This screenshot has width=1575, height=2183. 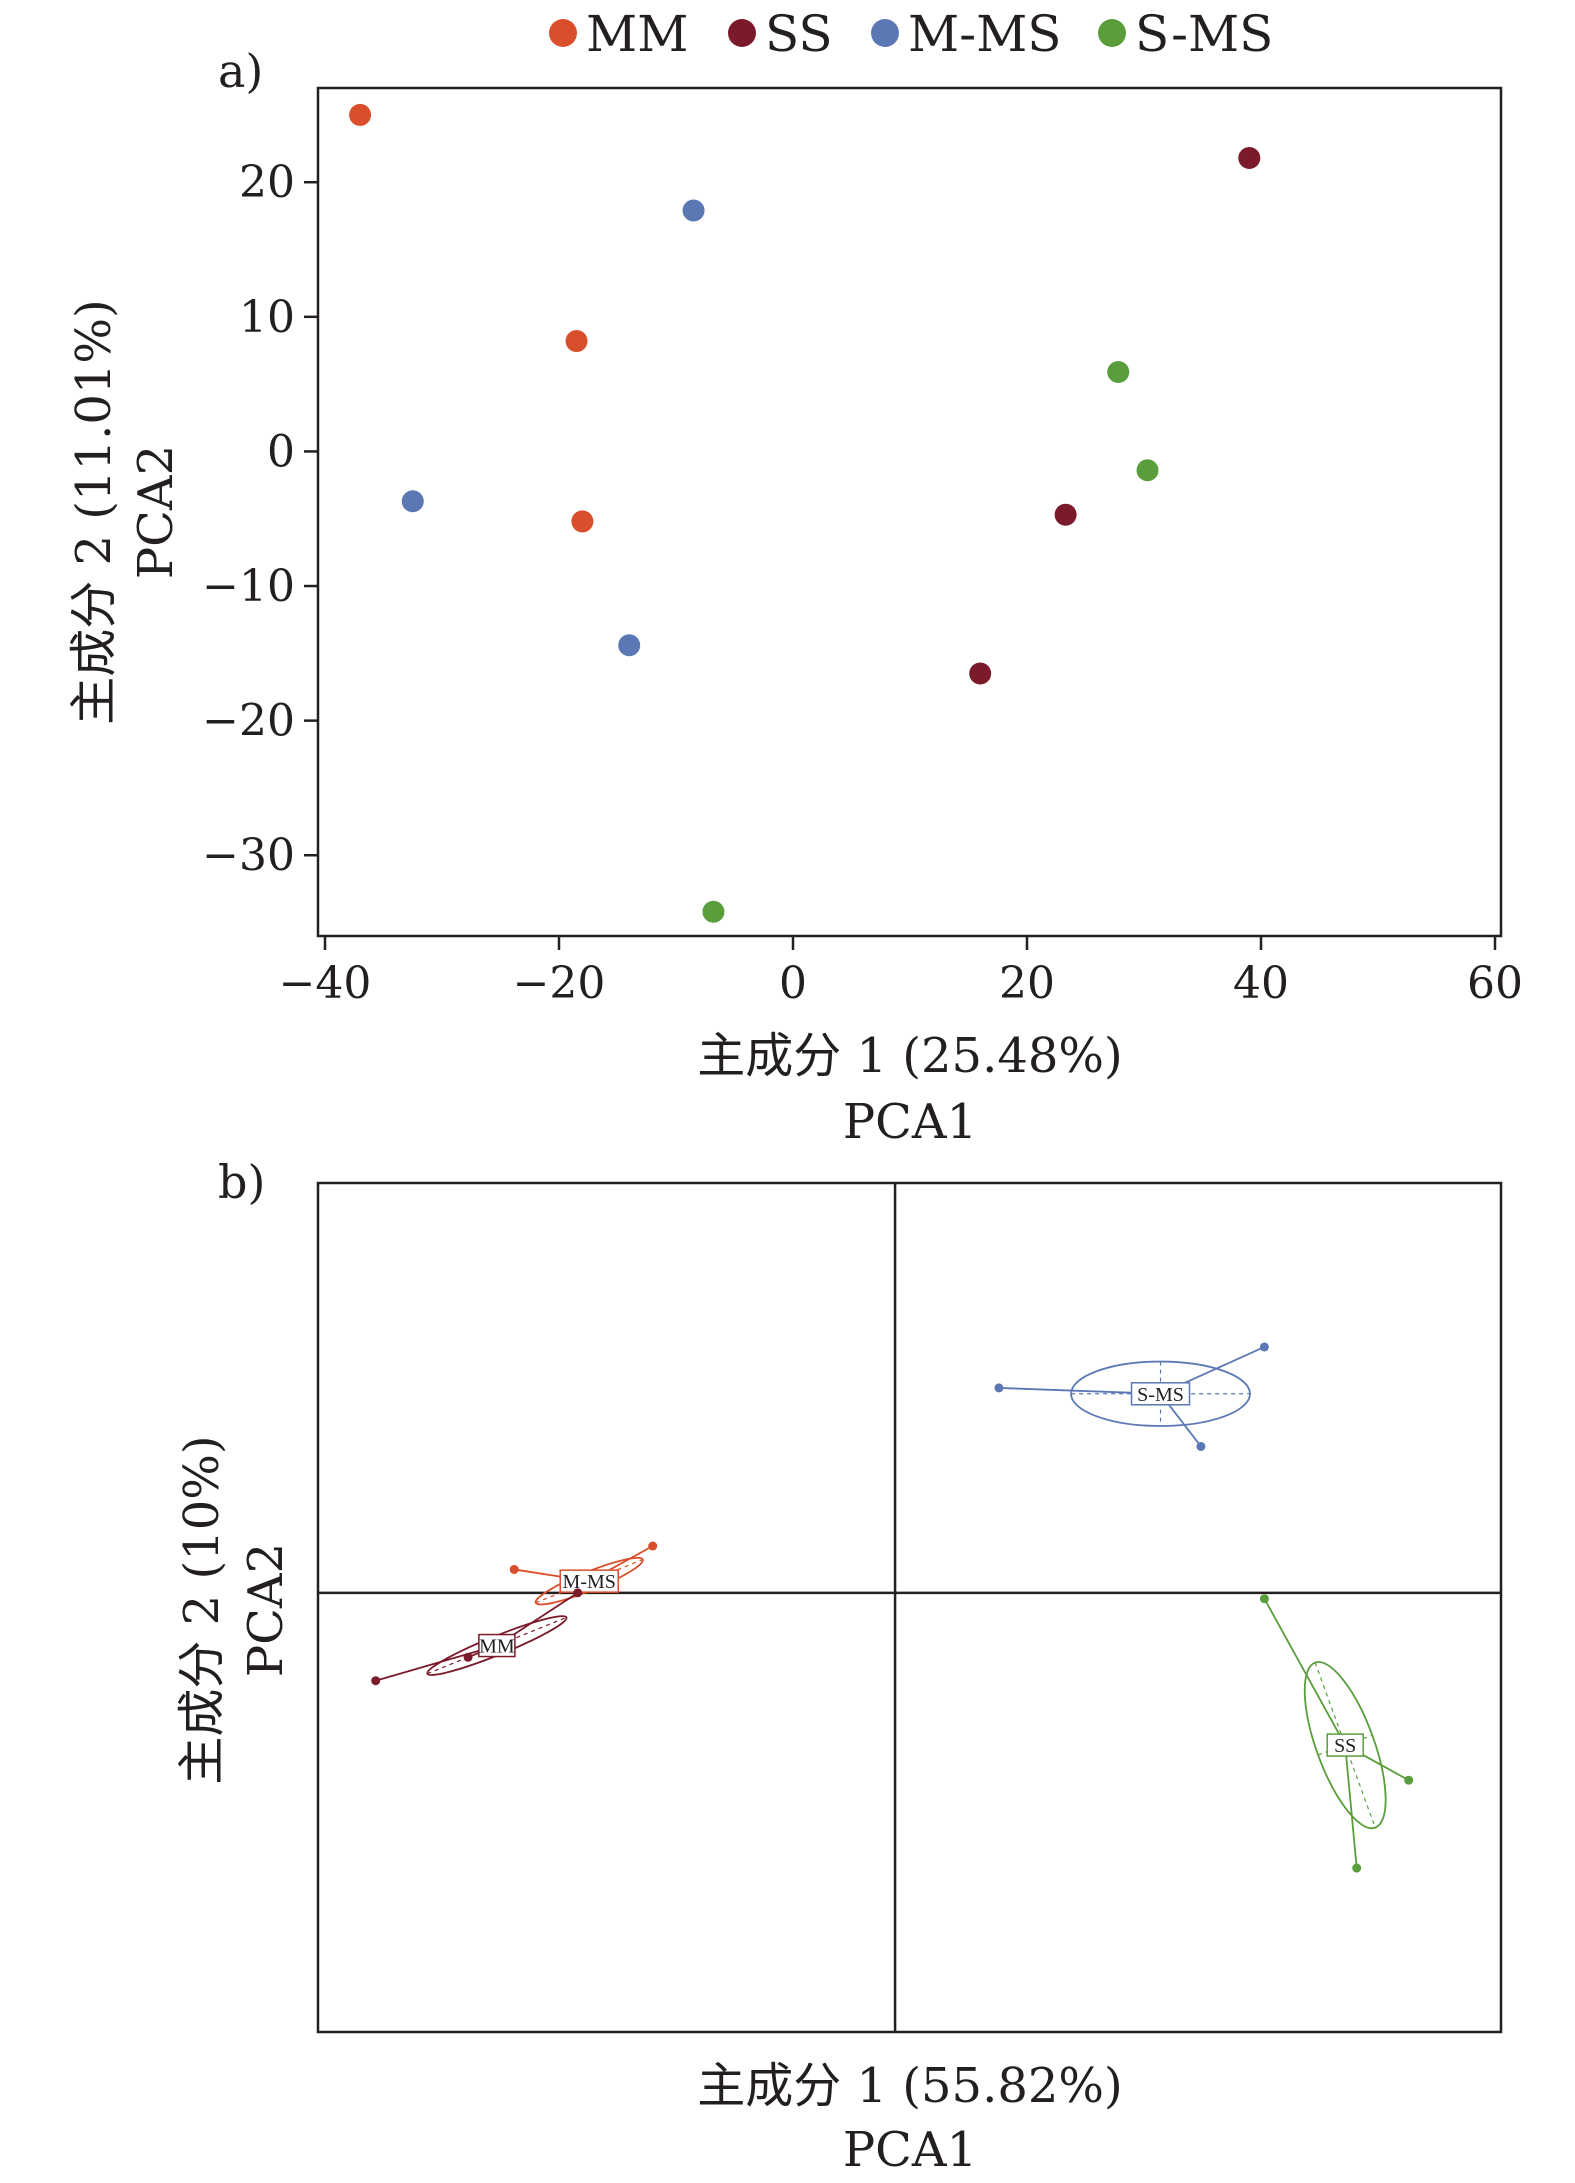 I want to click on group-label-box-m-ms, so click(x=589, y=1581).